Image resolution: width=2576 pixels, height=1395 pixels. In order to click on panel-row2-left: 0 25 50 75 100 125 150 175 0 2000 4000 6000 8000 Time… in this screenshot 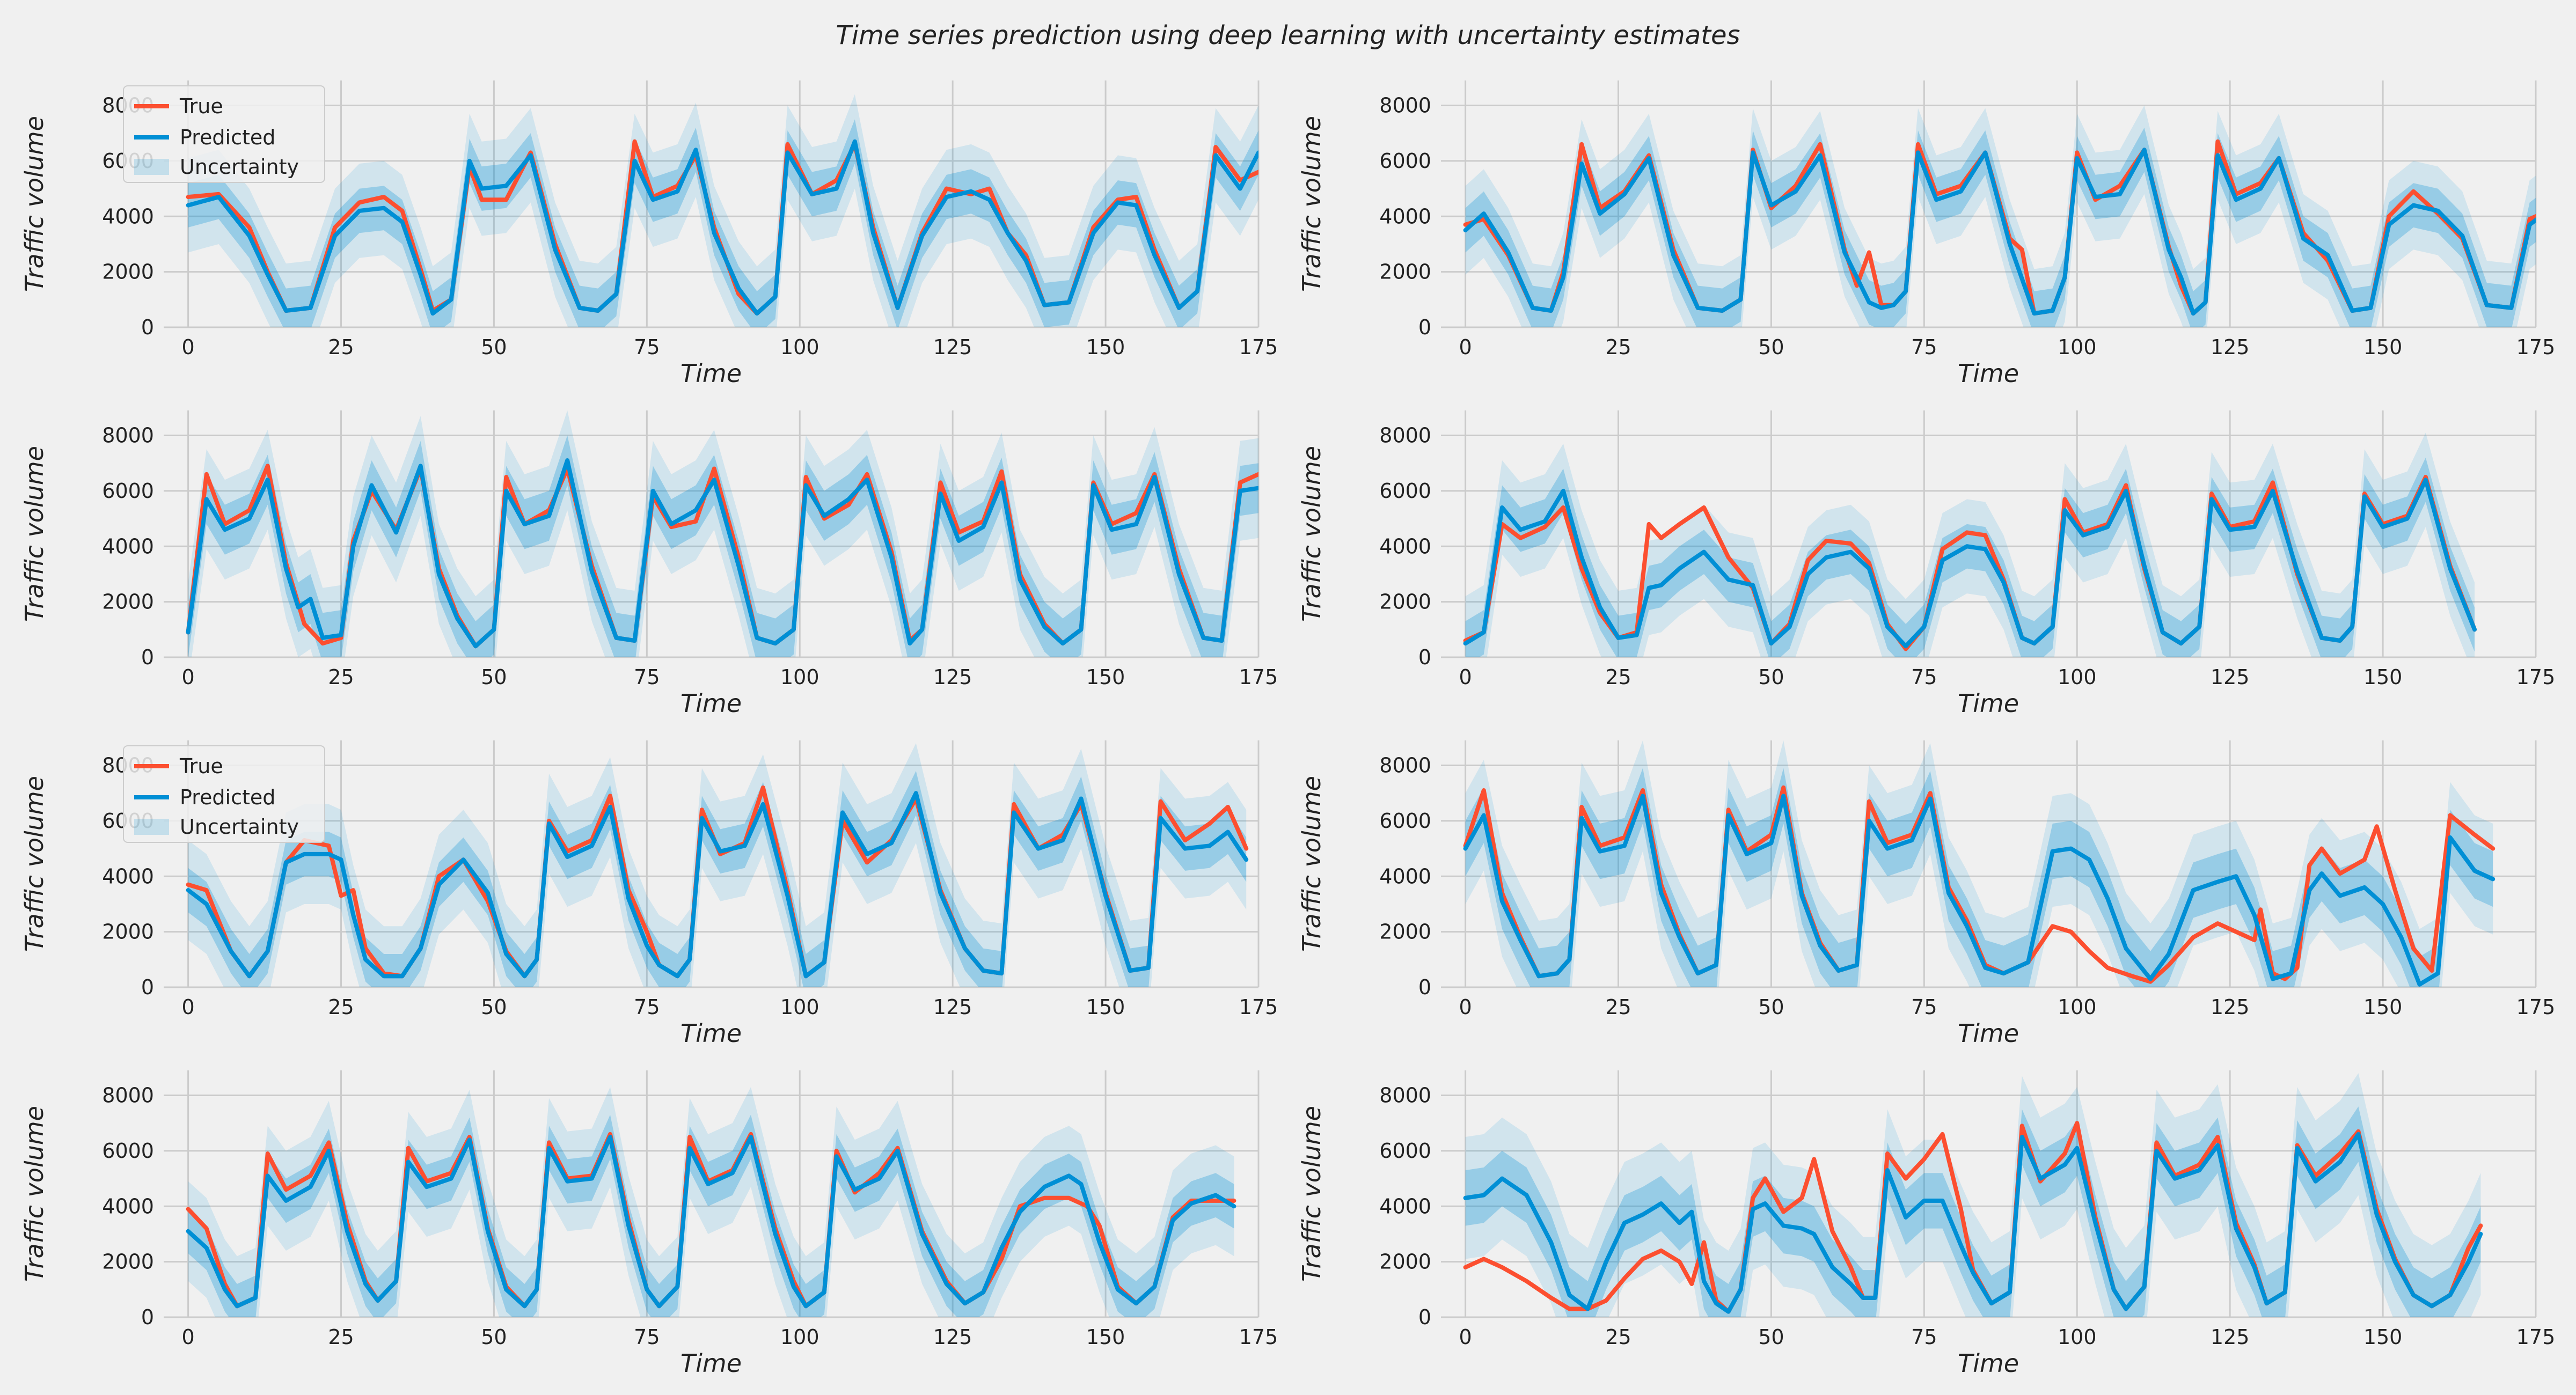, I will do `click(649, 564)`.